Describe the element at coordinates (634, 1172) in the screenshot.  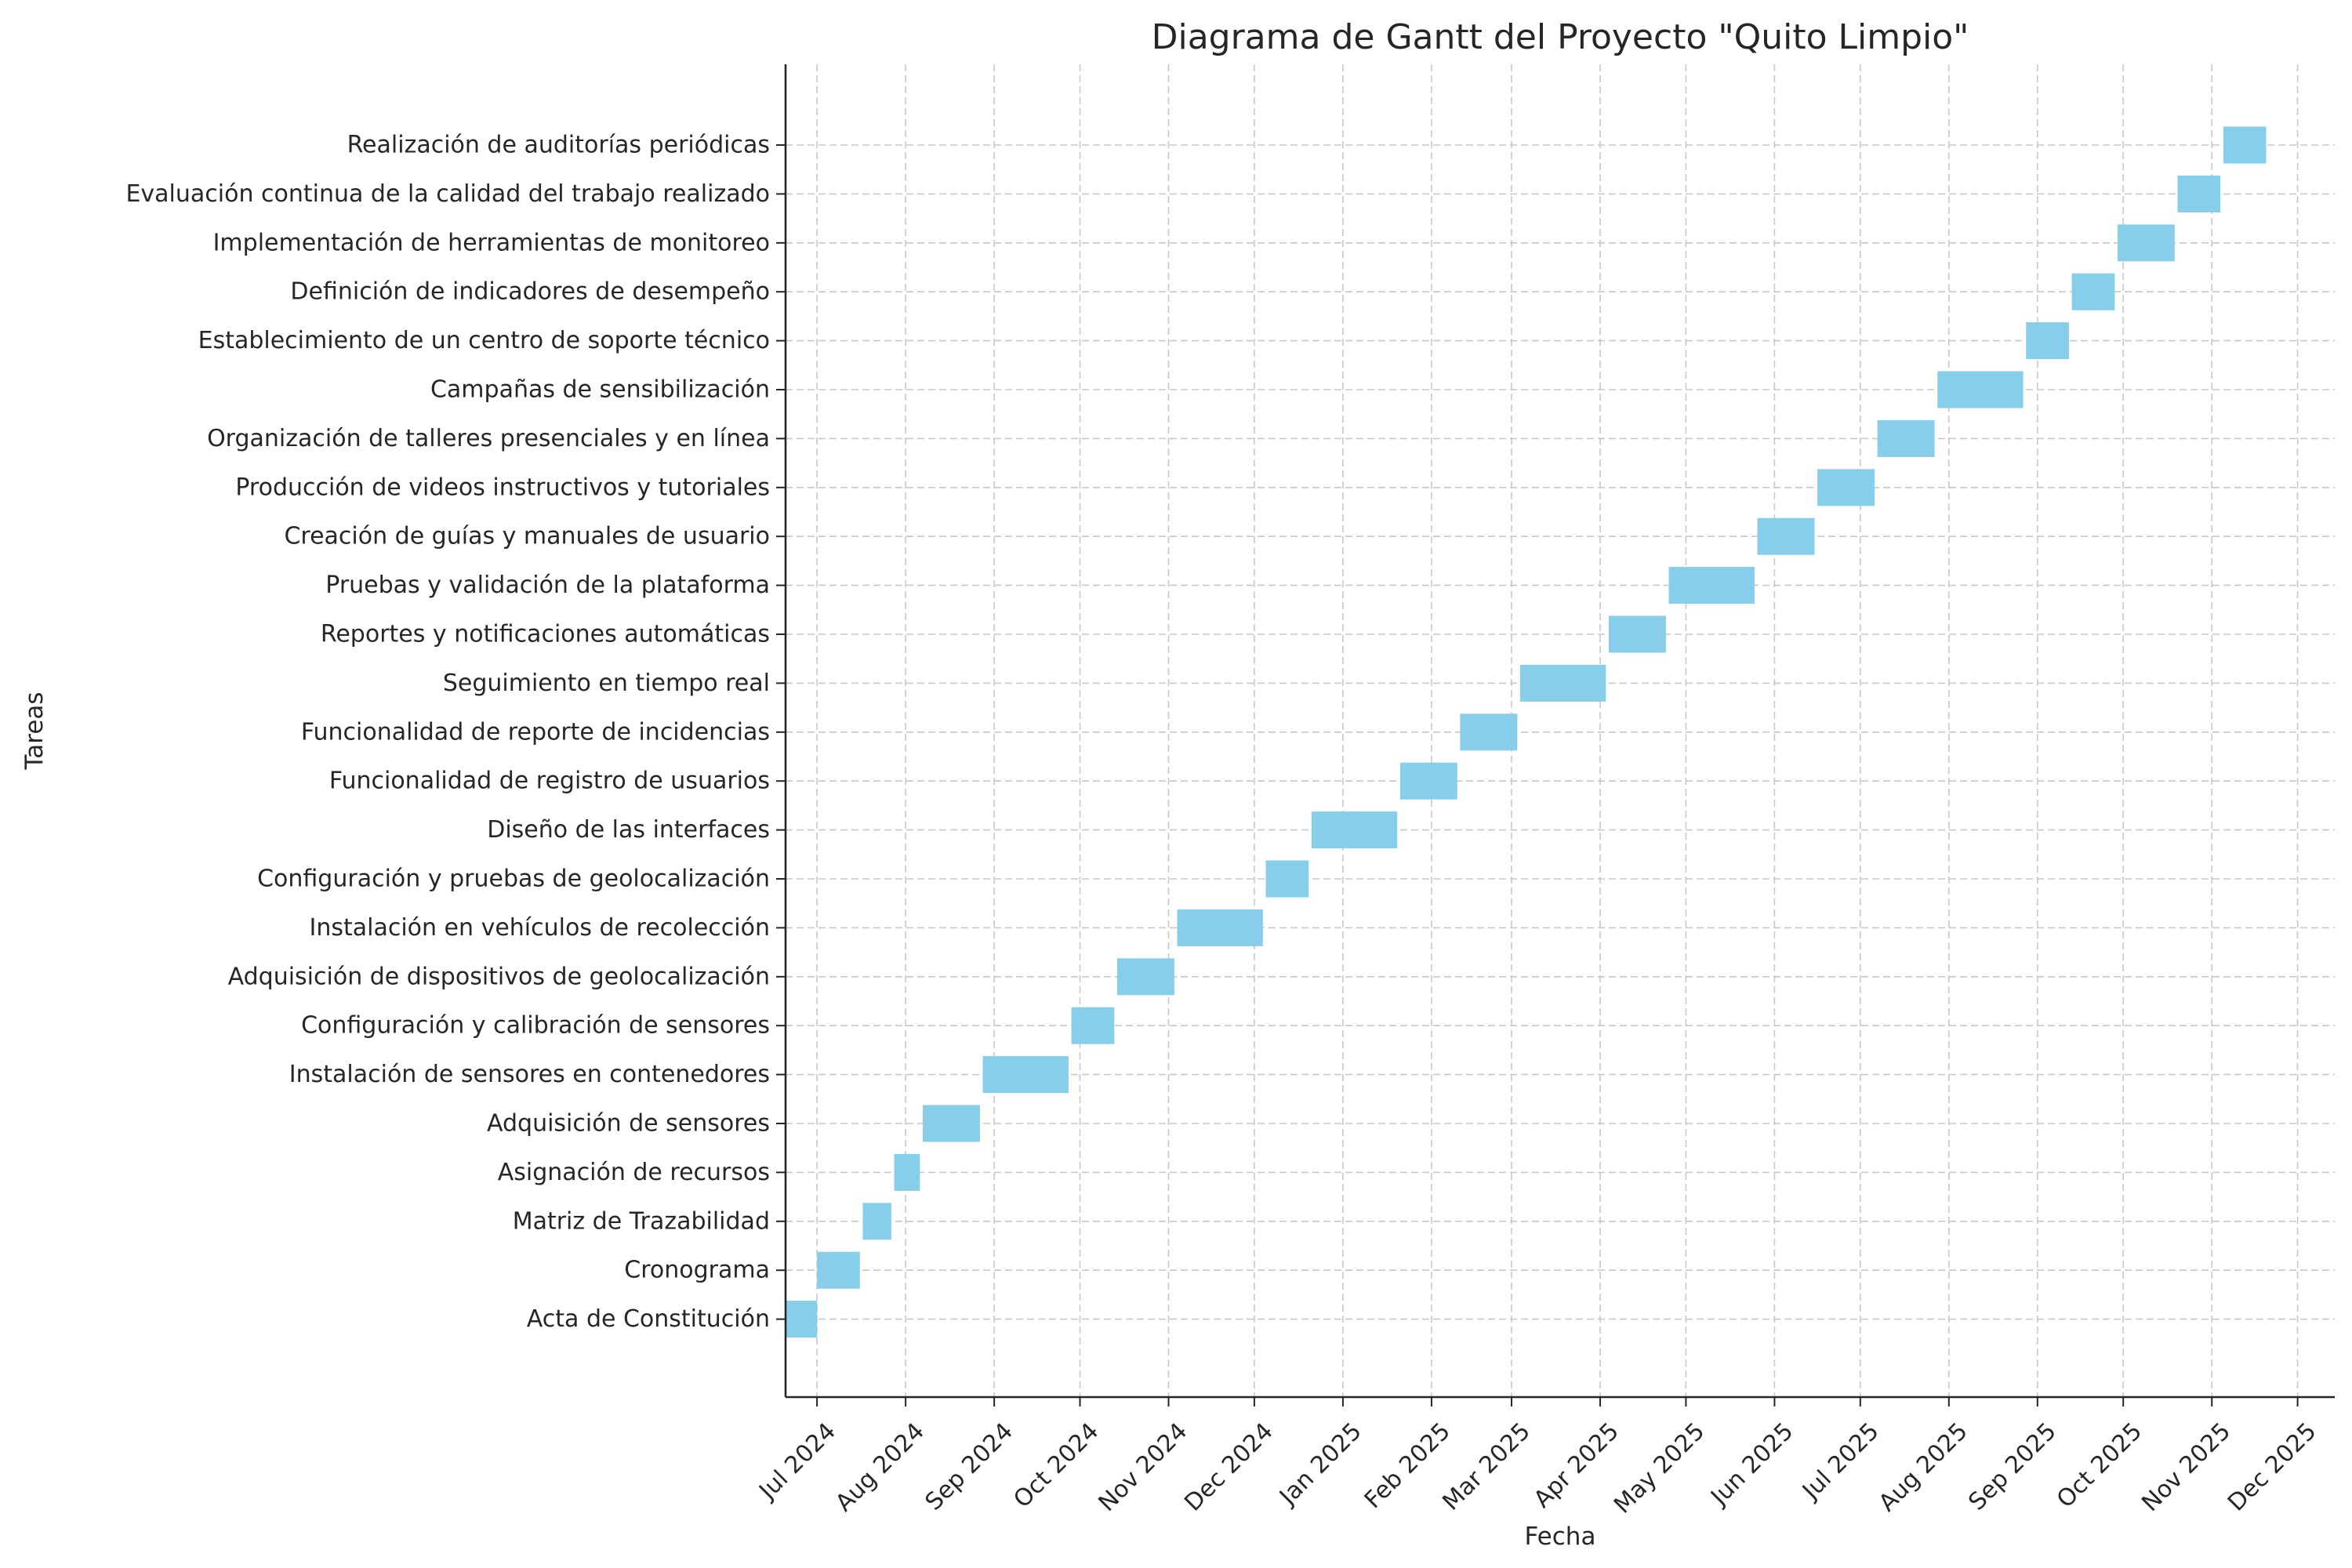
I see `task-label: Asignación de recursos` at that location.